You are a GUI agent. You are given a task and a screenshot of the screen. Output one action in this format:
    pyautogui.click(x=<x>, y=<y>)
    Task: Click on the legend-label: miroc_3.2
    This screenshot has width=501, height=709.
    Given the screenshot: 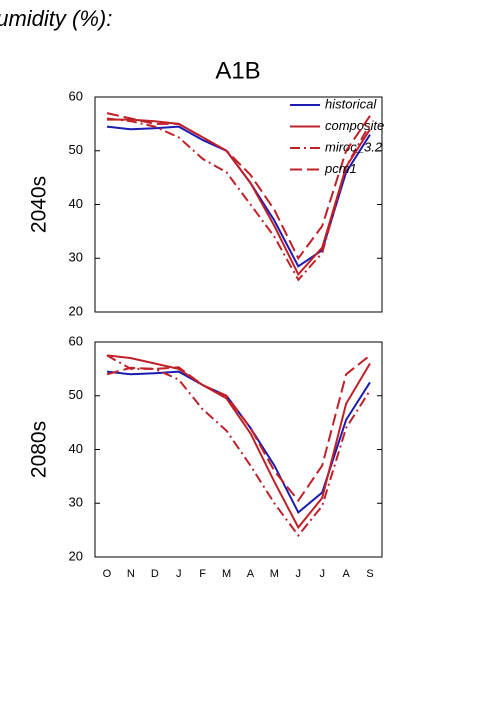 What is the action you would take?
    pyautogui.click(x=354, y=146)
    